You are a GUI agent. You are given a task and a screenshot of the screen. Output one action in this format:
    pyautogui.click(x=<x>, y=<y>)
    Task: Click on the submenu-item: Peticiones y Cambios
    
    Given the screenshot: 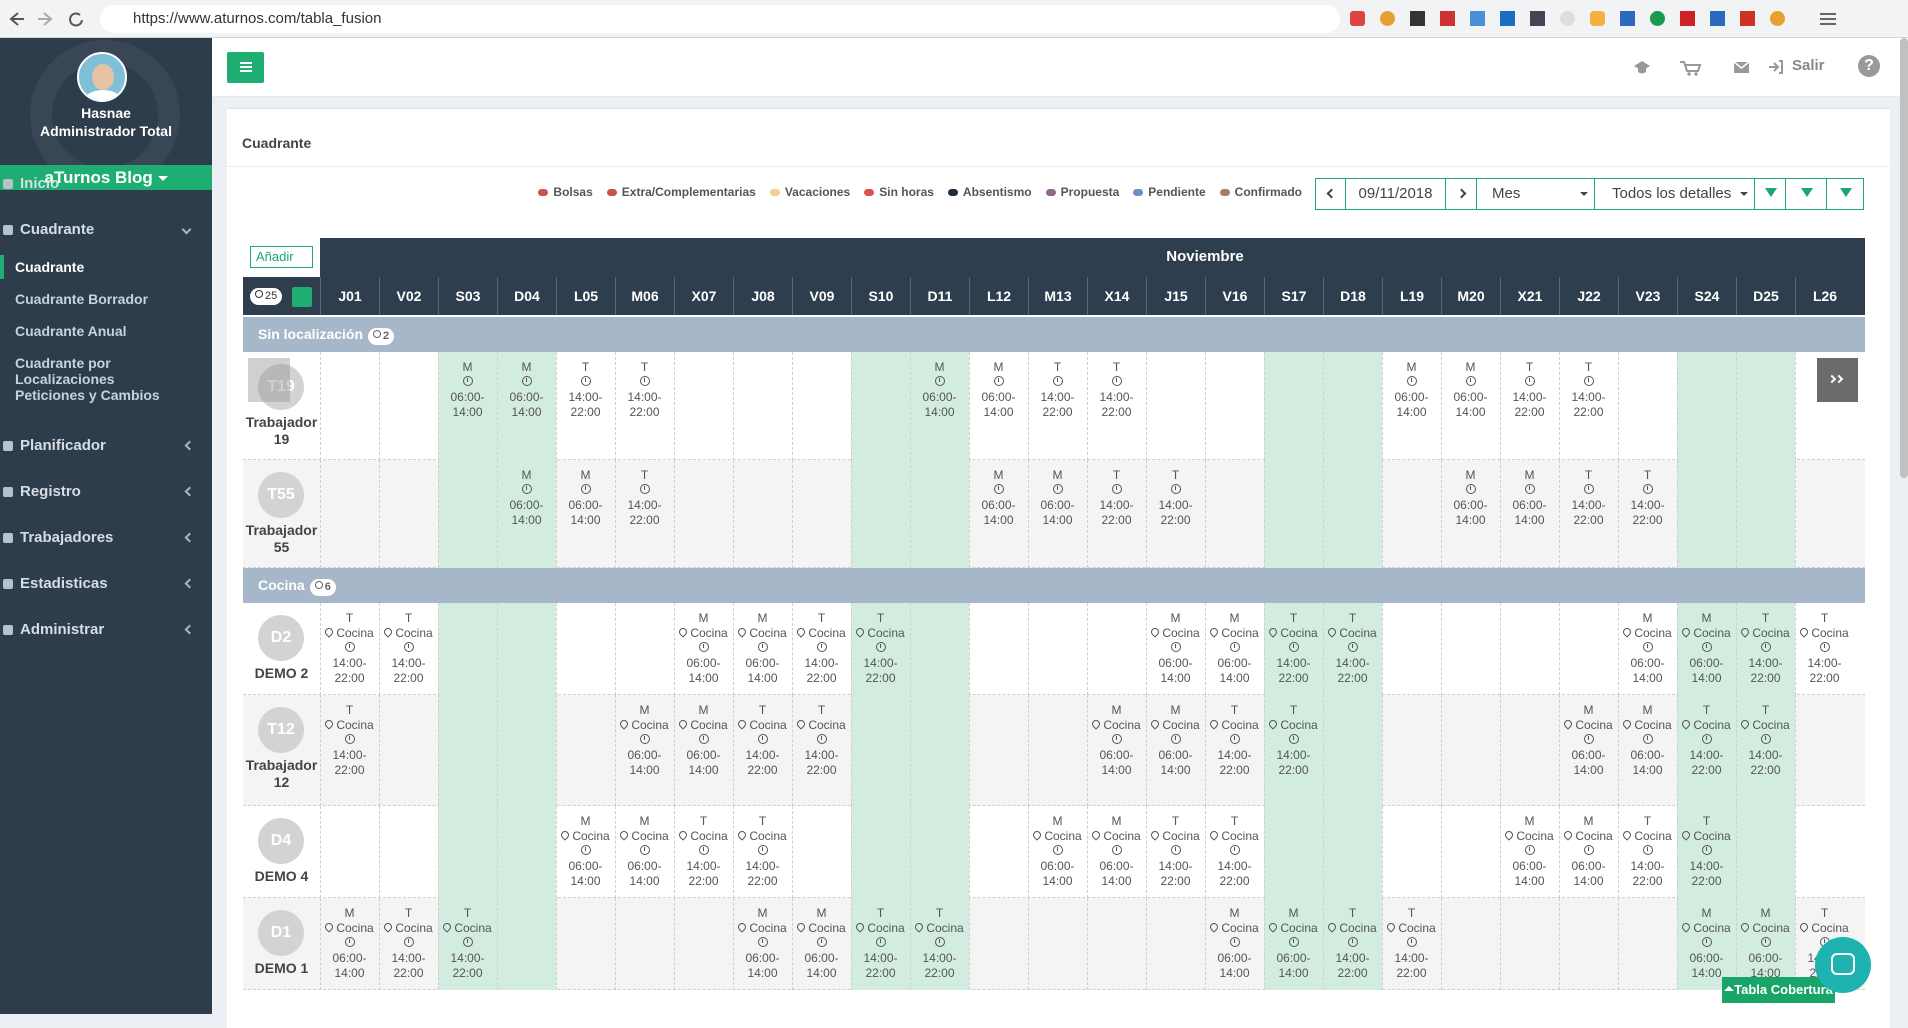 What is the action you would take?
    pyautogui.click(x=87, y=395)
    